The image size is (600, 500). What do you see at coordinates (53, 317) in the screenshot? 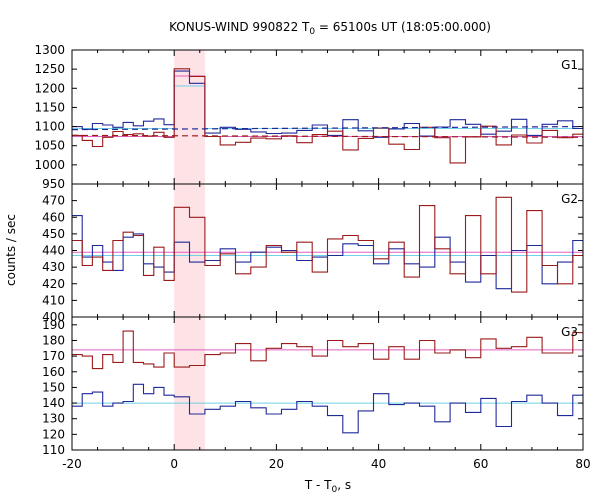
I see `y-tick-label: 400` at bounding box center [53, 317].